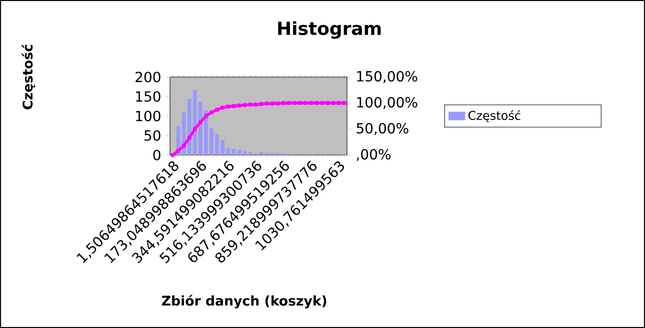 This screenshot has height=328, width=645. What do you see at coordinates (156, 155) in the screenshot?
I see `y-tick-label: 0` at bounding box center [156, 155].